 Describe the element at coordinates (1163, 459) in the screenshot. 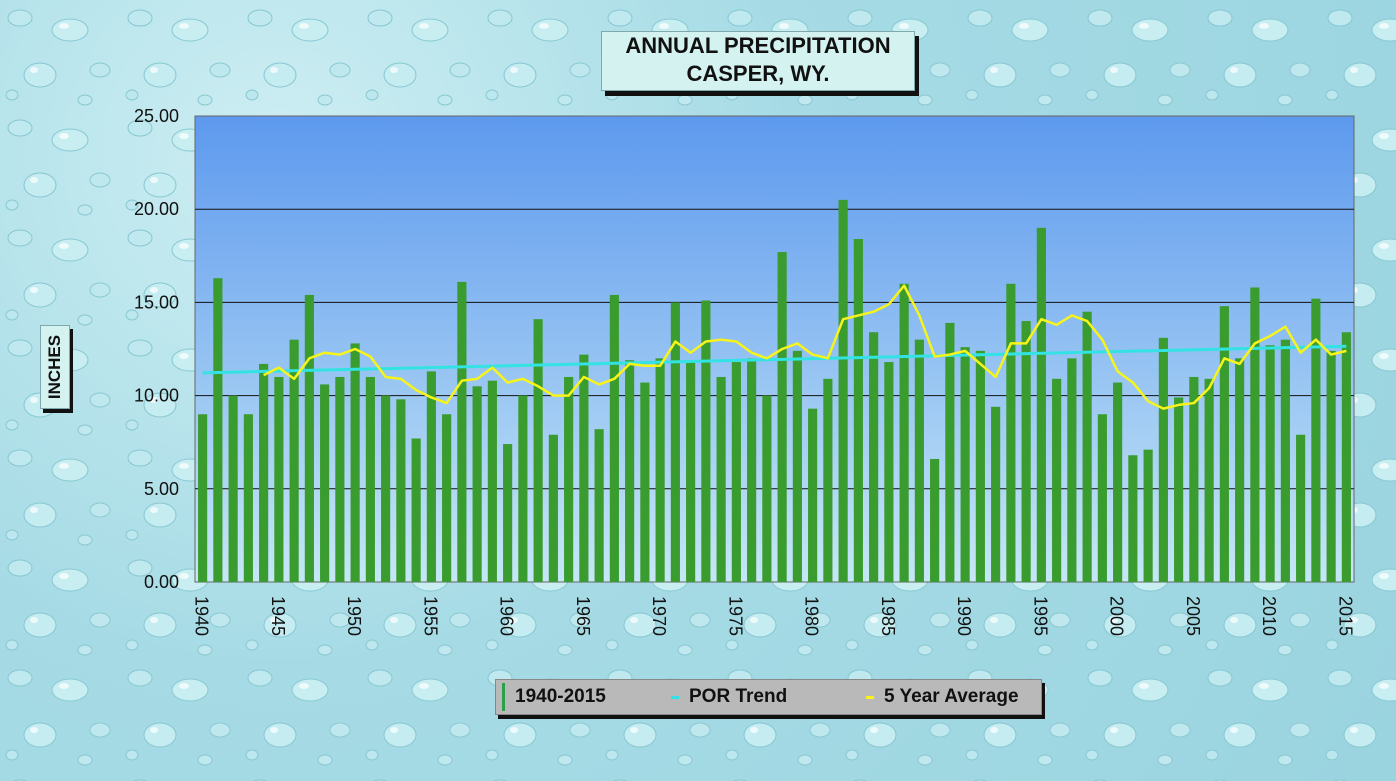

I see `bar-2003` at that location.